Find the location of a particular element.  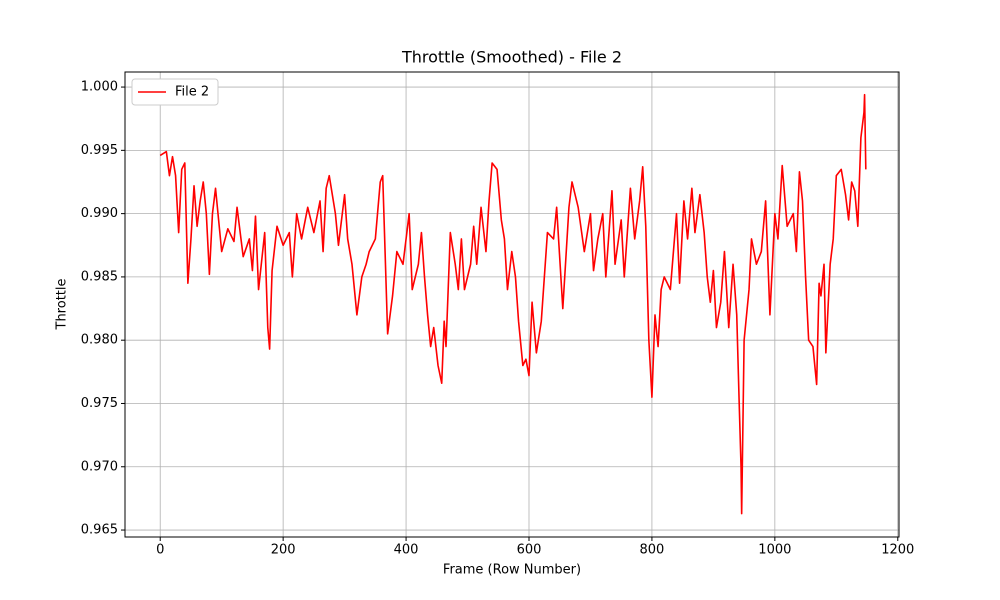

x-axis-label: Frame (Row Number) is located at coordinates (512, 570).